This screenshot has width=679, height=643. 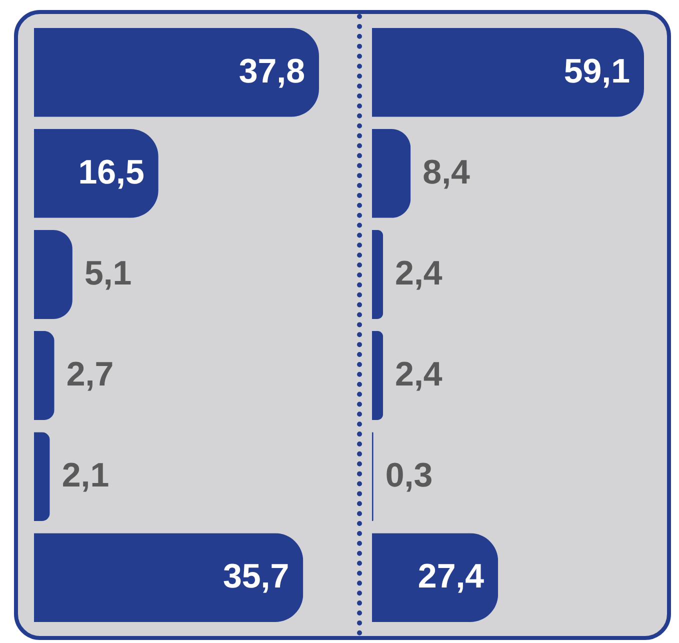 What do you see at coordinates (108, 273) in the screenshot?
I see `data-label: 5,1` at bounding box center [108, 273].